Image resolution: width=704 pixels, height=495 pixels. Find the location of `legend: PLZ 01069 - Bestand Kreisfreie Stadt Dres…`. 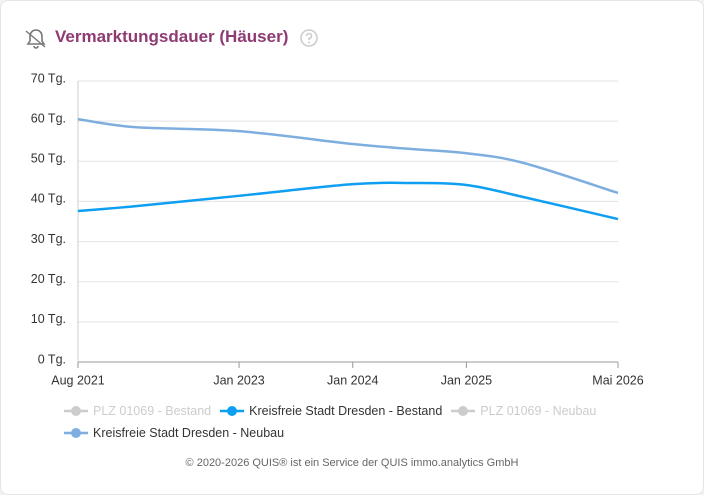

legend: PLZ 01069 - Bestand Kreisfreie Stadt Dres… is located at coordinates (373, 422).